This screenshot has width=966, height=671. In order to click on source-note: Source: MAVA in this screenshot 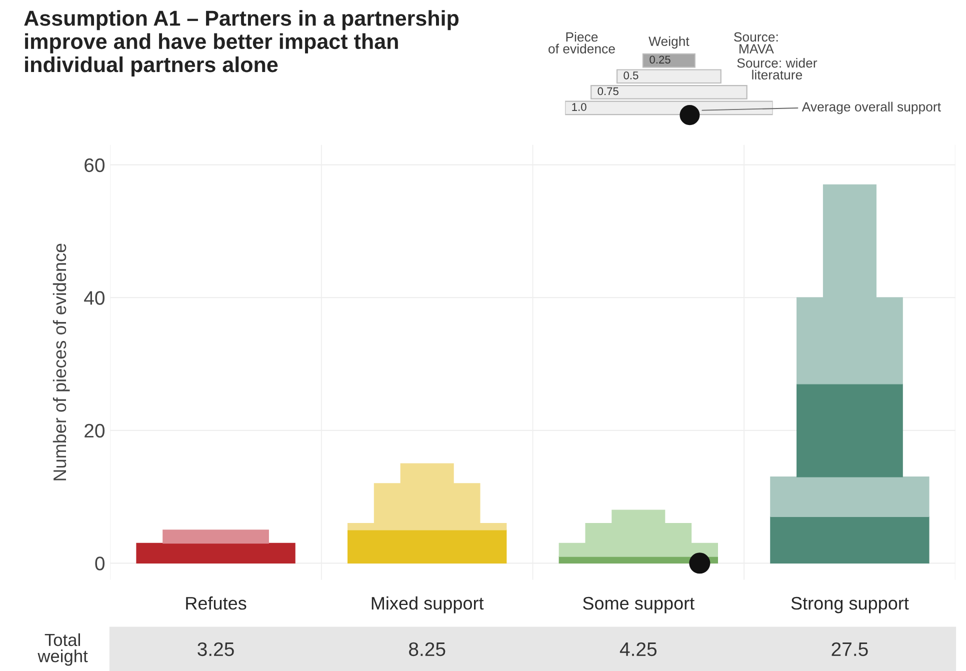, I will do `click(756, 43)`.